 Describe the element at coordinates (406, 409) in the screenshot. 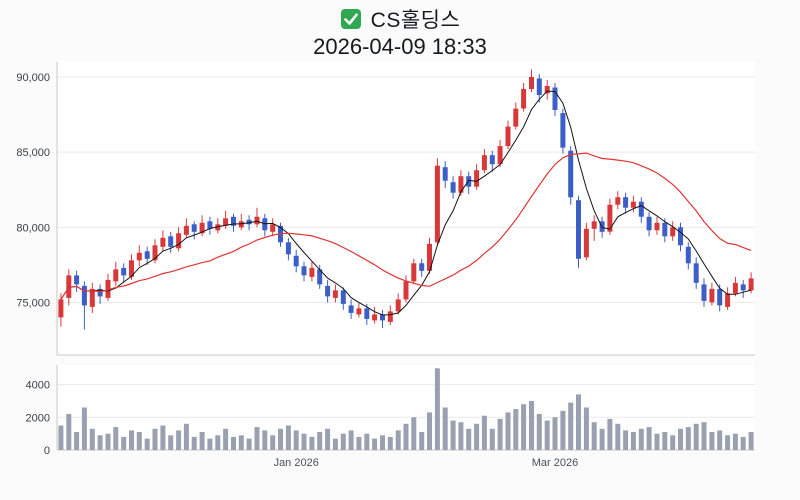

I see `volume-bars-layer` at that location.